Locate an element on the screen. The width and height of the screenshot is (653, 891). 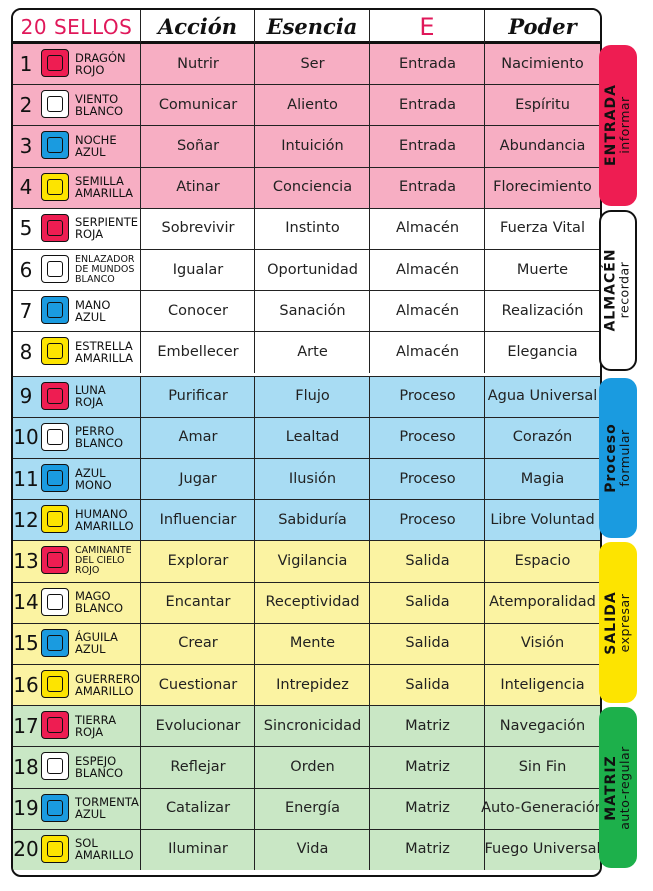
cell-accion: Crear is located at coordinates (198, 643).